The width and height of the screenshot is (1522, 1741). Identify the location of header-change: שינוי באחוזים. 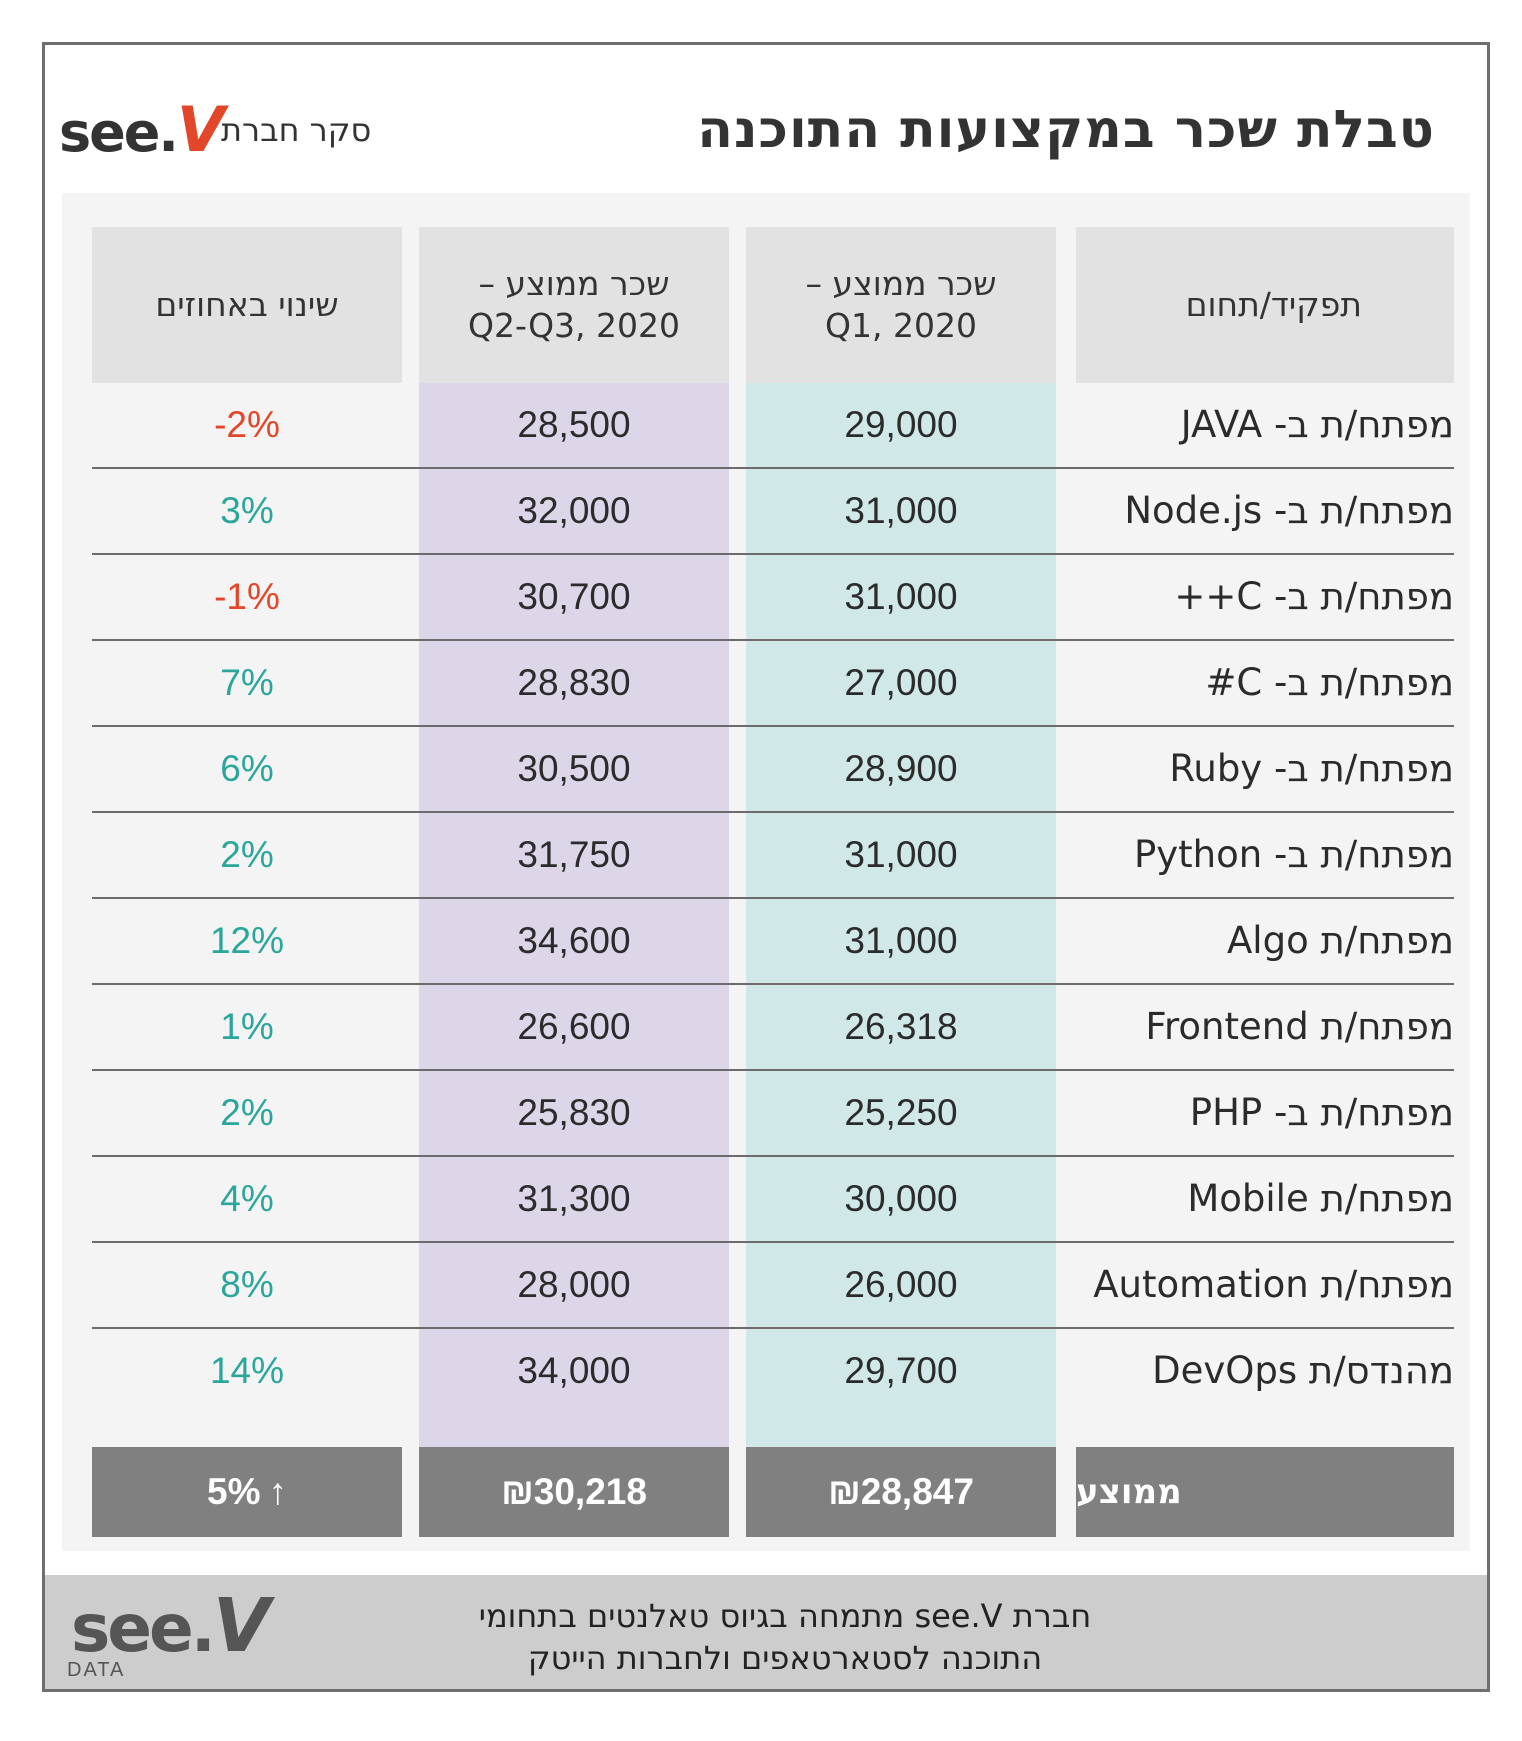
(247, 305).